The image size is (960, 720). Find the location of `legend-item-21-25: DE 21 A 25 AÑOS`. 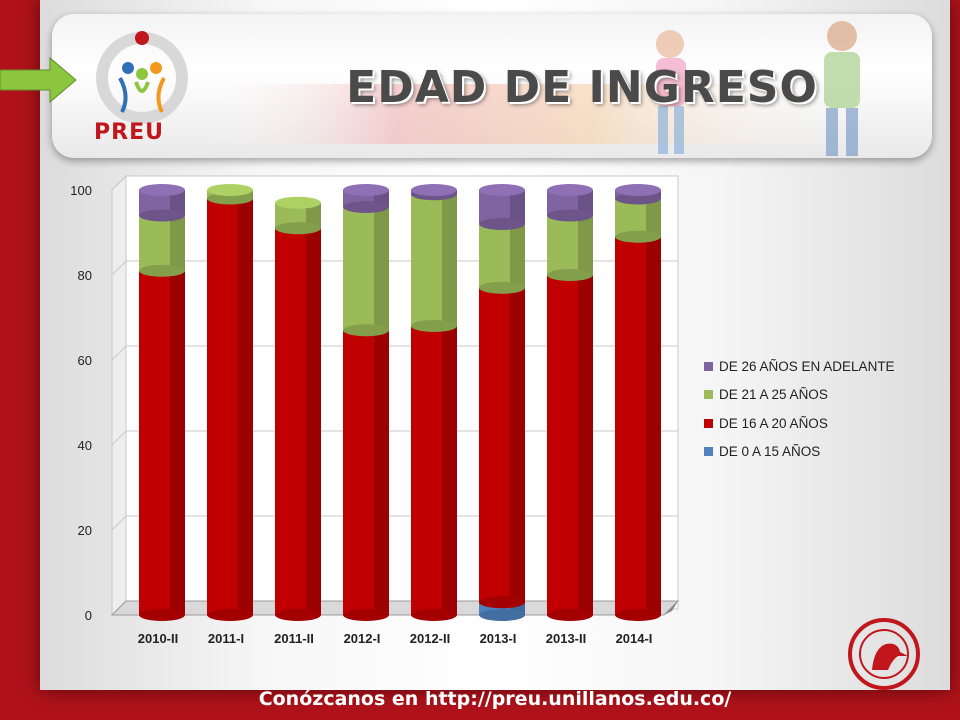

legend-item-21-25: DE 21 A 25 AÑOS is located at coordinates (799, 395).